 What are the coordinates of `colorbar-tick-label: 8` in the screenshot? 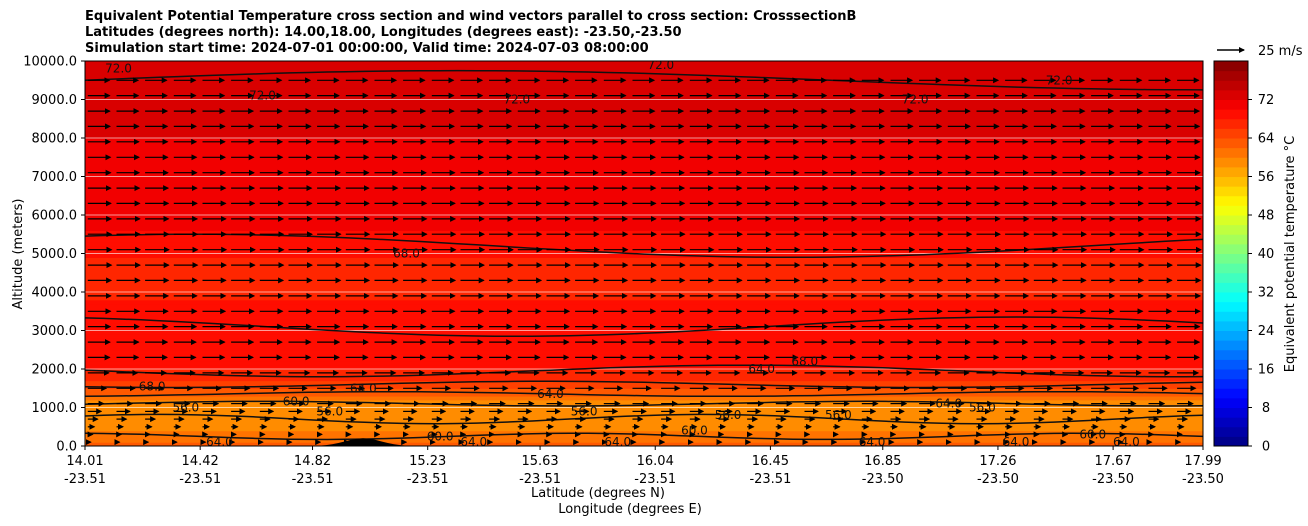 It's located at (1266, 408).